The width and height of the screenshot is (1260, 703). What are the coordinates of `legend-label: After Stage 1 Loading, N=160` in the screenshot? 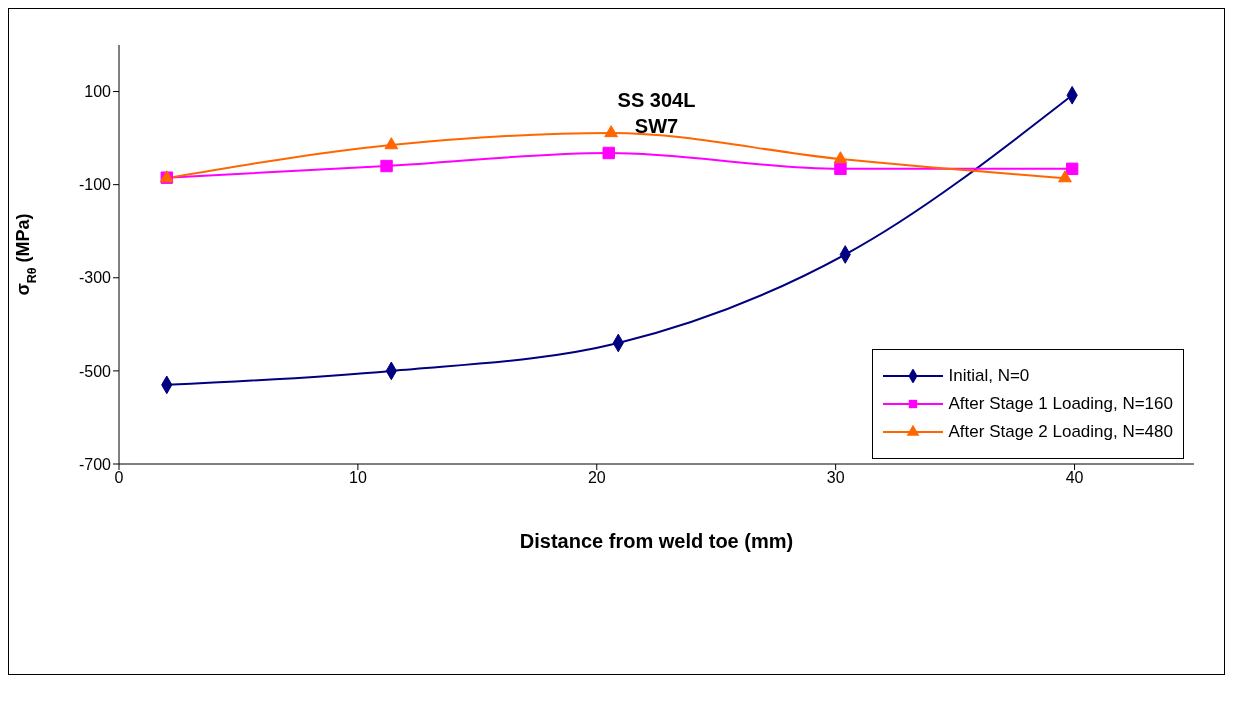 It's located at (1060, 404).